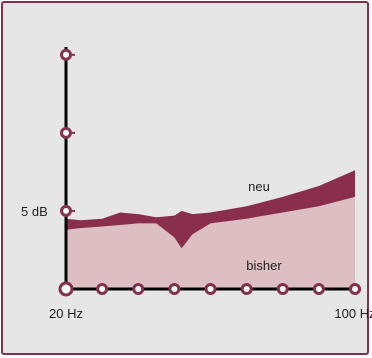  What do you see at coordinates (34, 211) in the screenshot?
I see `y-tick-label-0: 5 dB` at bounding box center [34, 211].